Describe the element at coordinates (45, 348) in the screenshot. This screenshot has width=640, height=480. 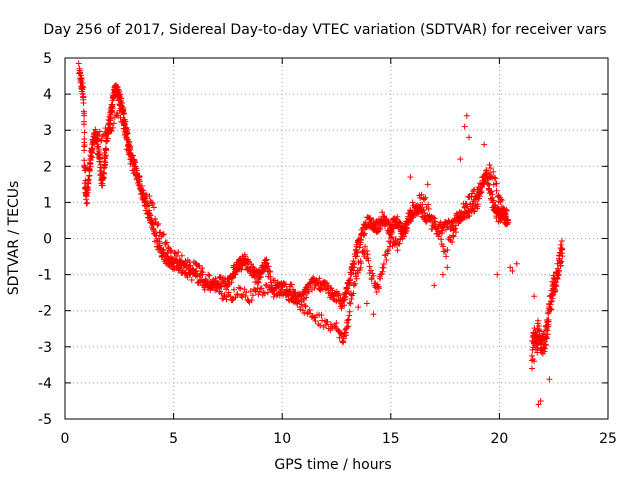
I see `y-tick-label: -3` at that location.